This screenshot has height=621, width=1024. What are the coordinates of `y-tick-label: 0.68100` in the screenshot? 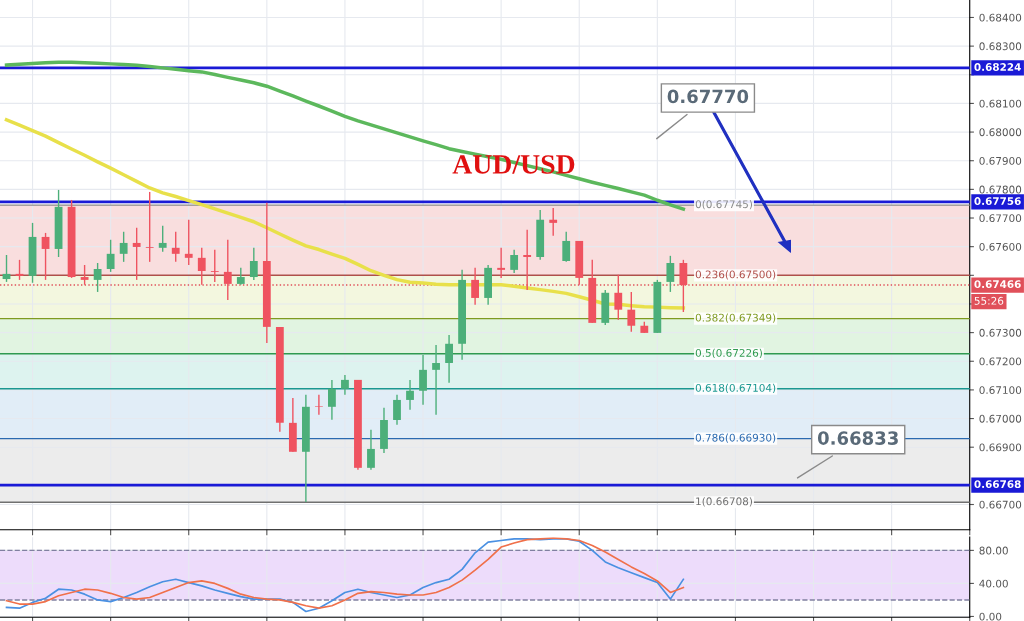 It's located at (1000, 103).